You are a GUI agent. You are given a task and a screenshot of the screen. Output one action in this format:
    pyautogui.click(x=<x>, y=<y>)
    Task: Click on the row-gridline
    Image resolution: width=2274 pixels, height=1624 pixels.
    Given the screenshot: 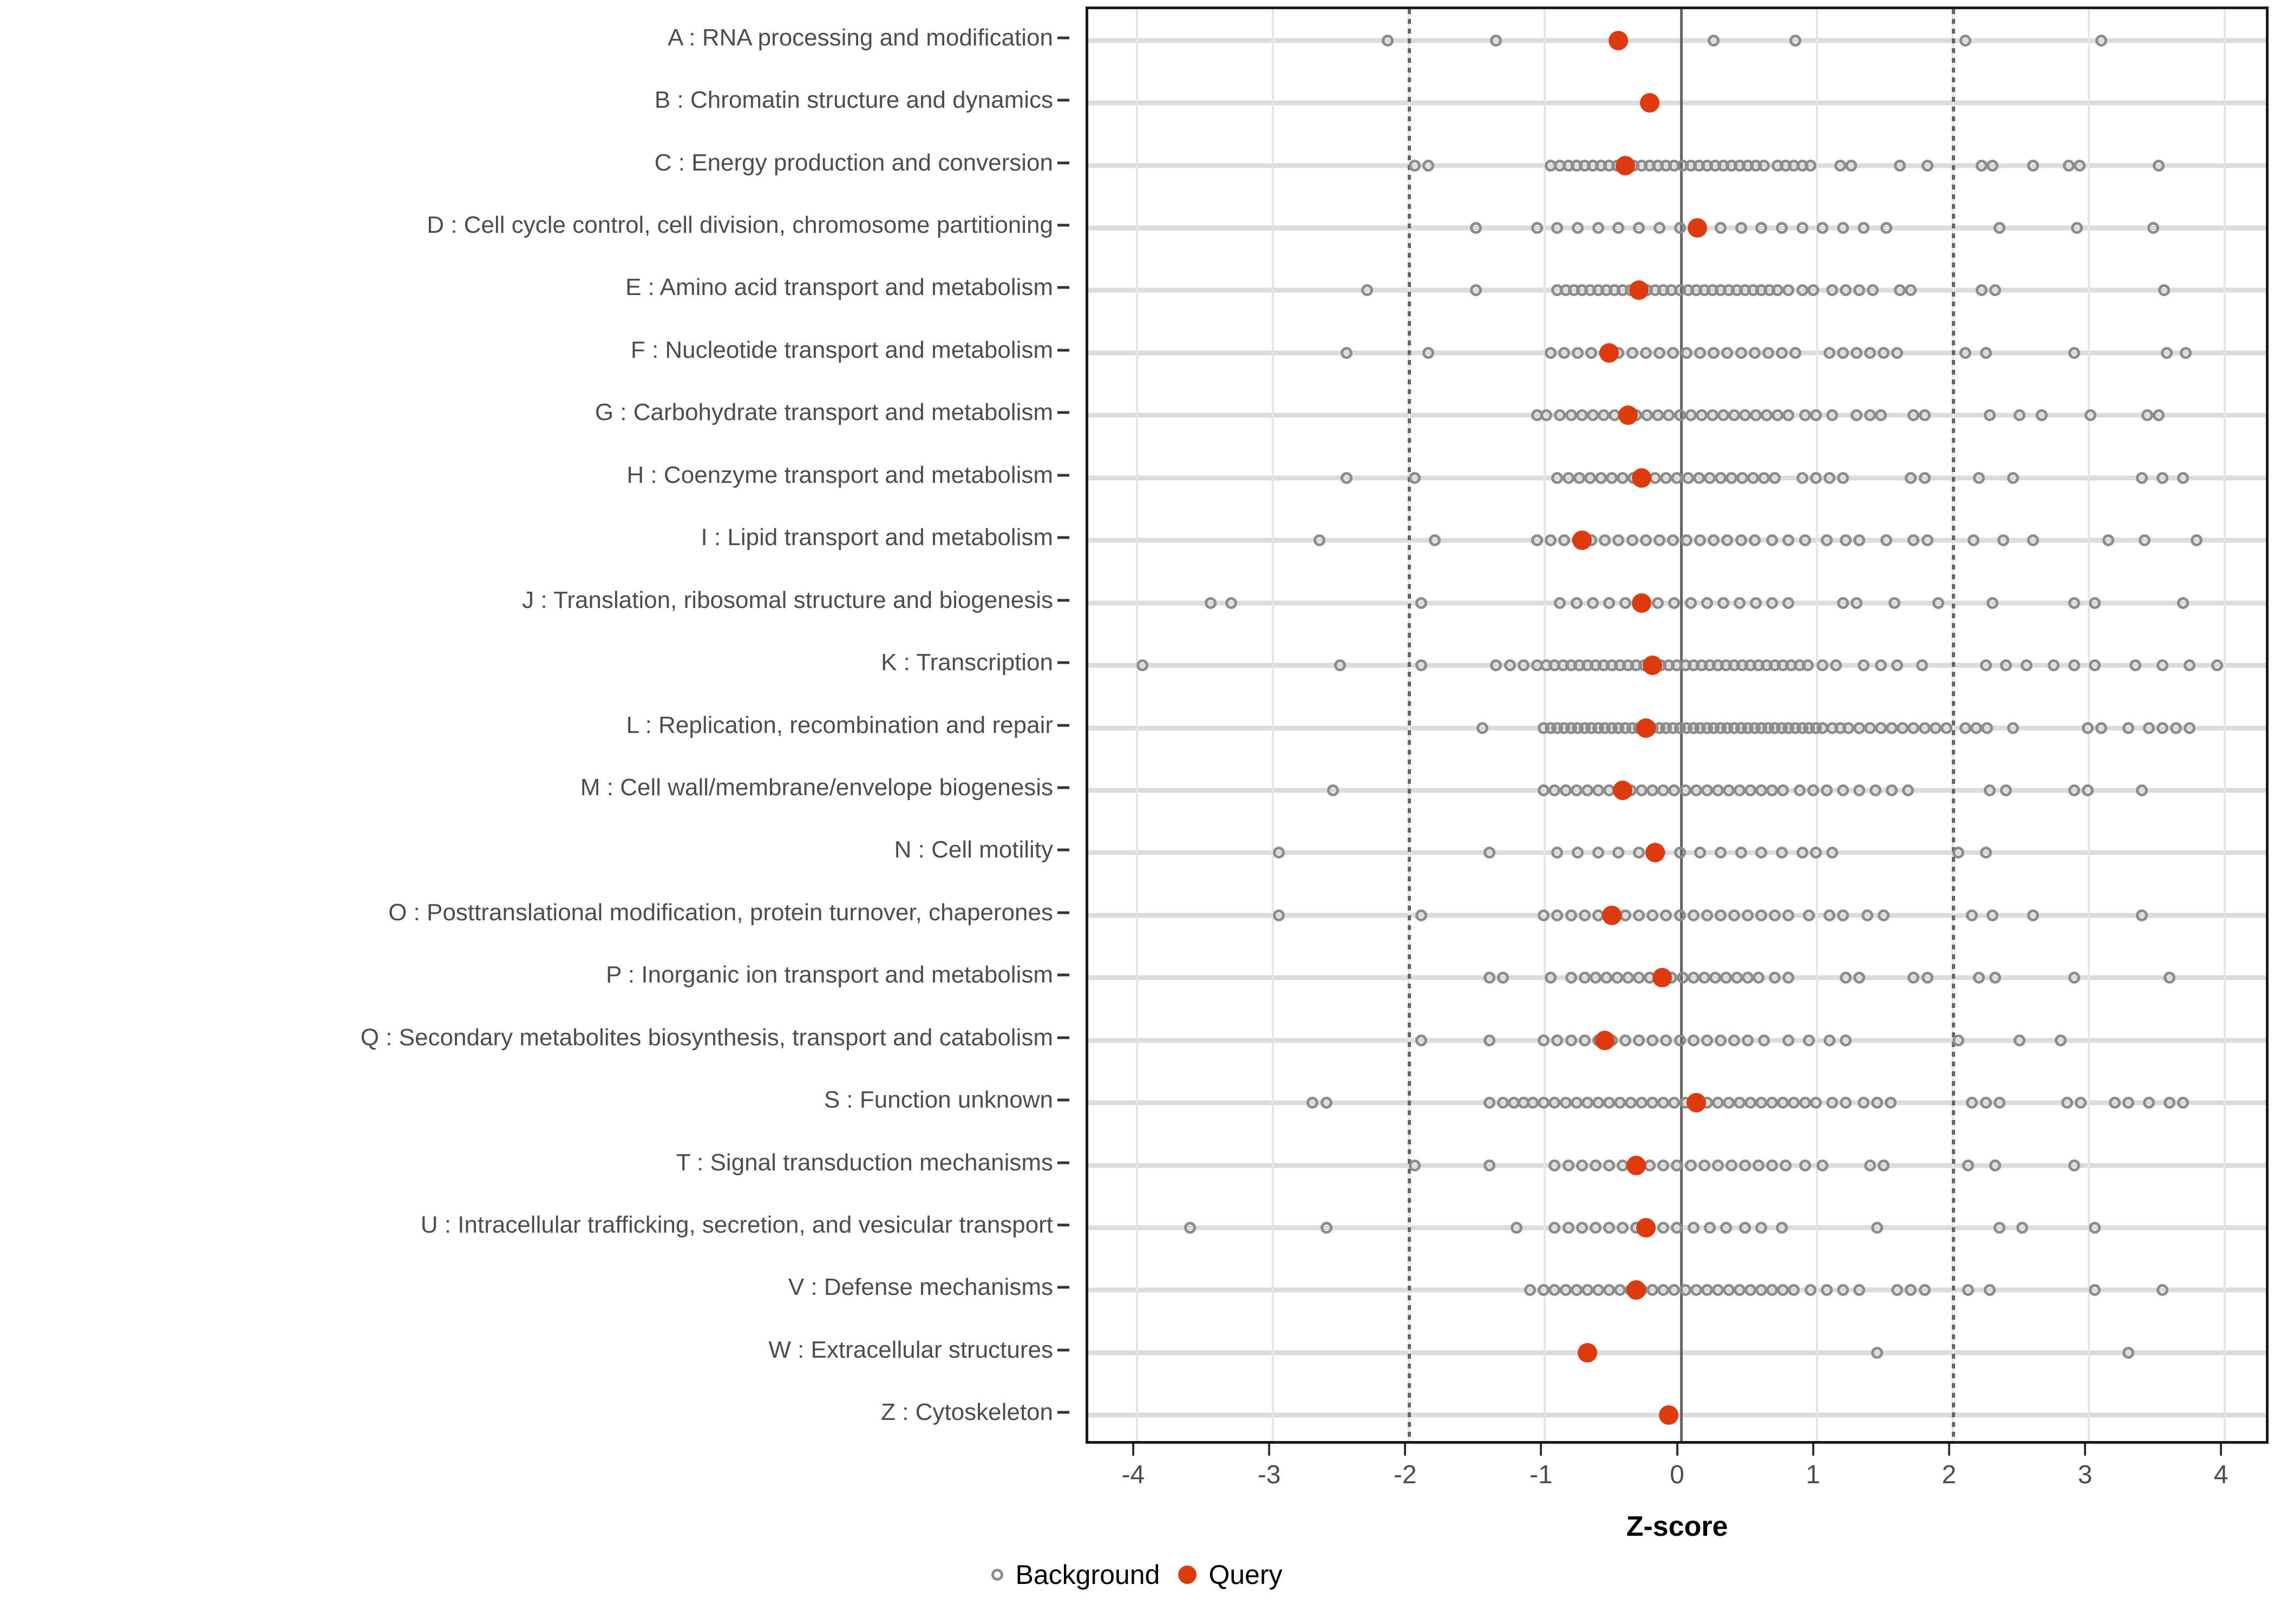 What is the action you would take?
    pyautogui.click(x=1677, y=41)
    